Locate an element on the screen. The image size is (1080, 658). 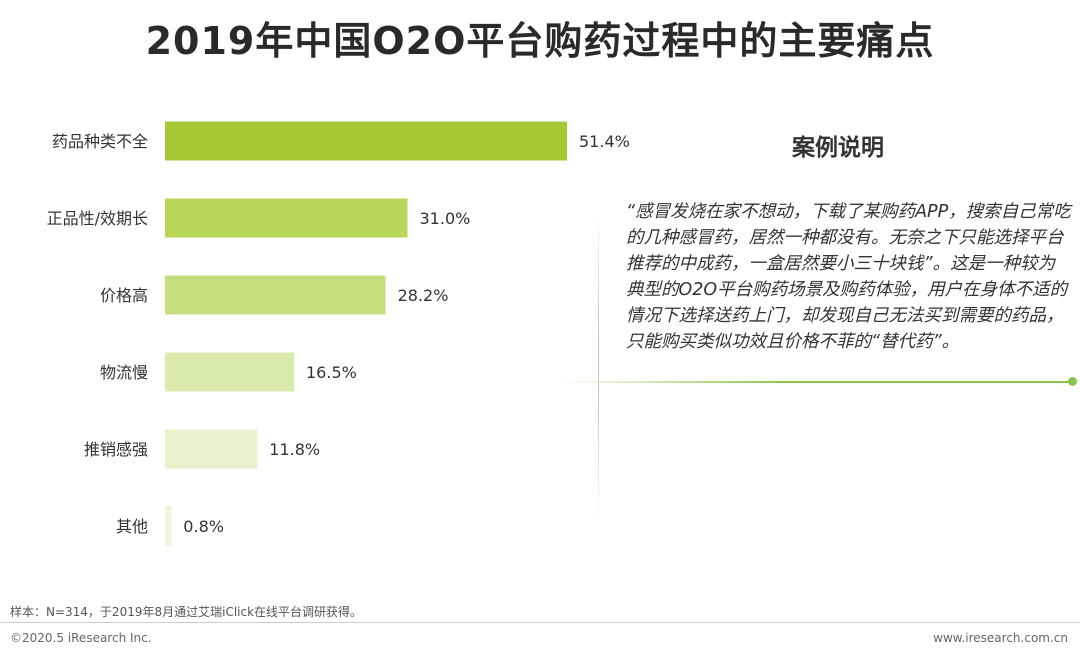
category-label: 其他 is located at coordinates (132, 526).